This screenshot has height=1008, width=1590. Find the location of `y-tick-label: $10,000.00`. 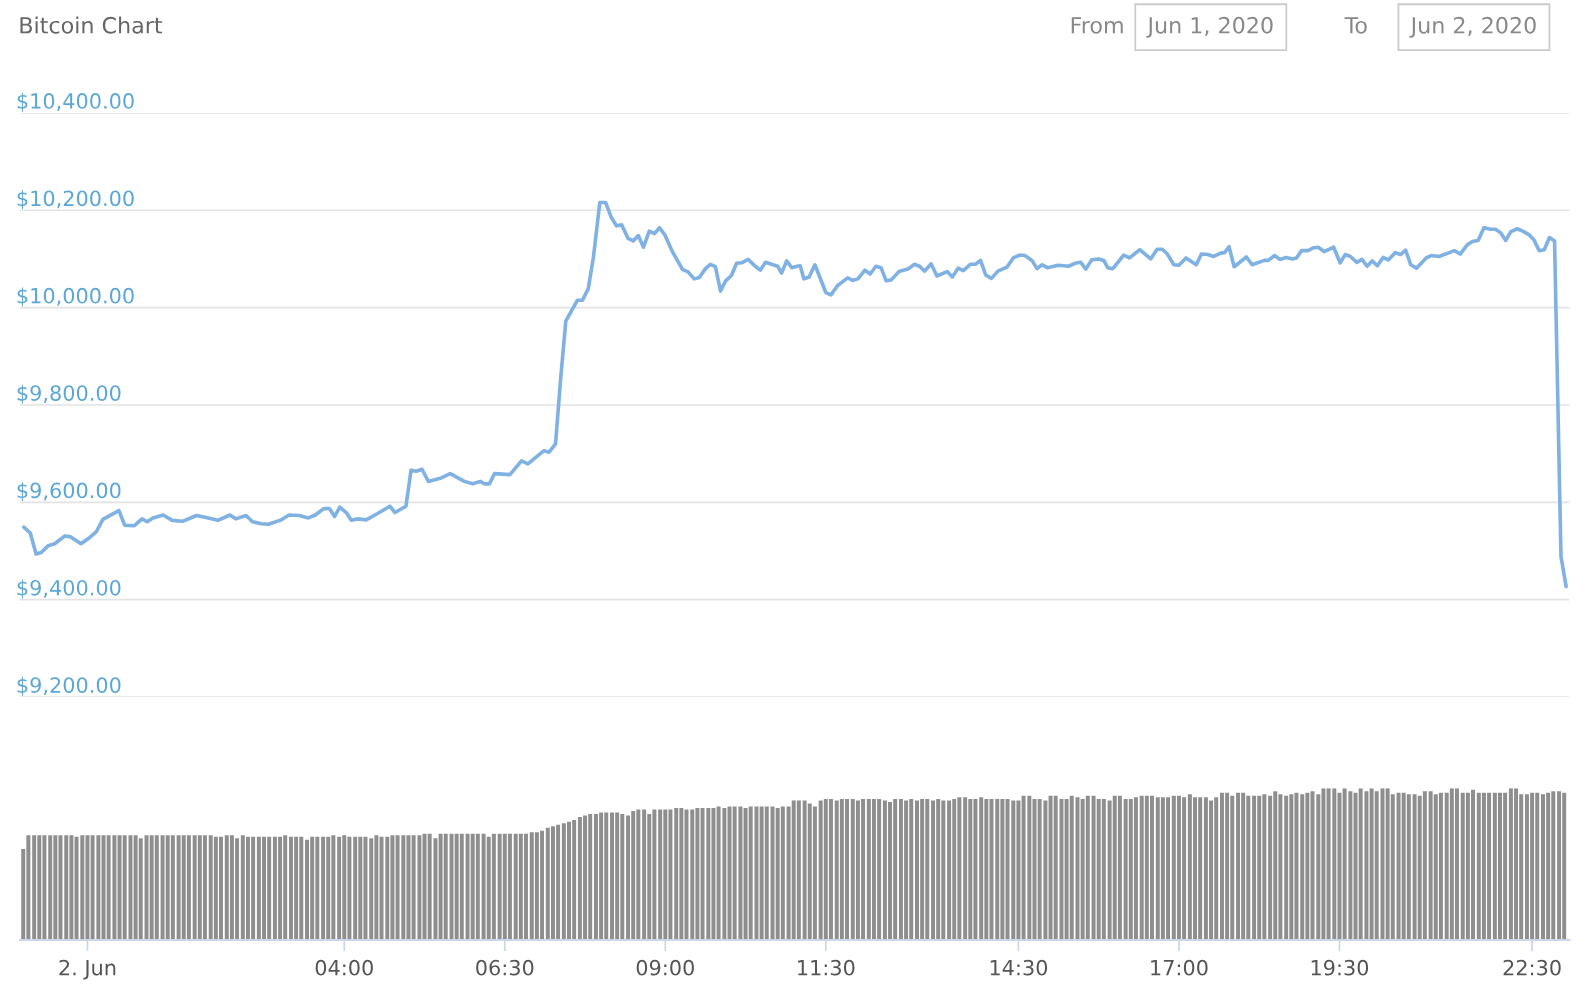

y-tick-label: $10,000.00 is located at coordinates (75, 297).